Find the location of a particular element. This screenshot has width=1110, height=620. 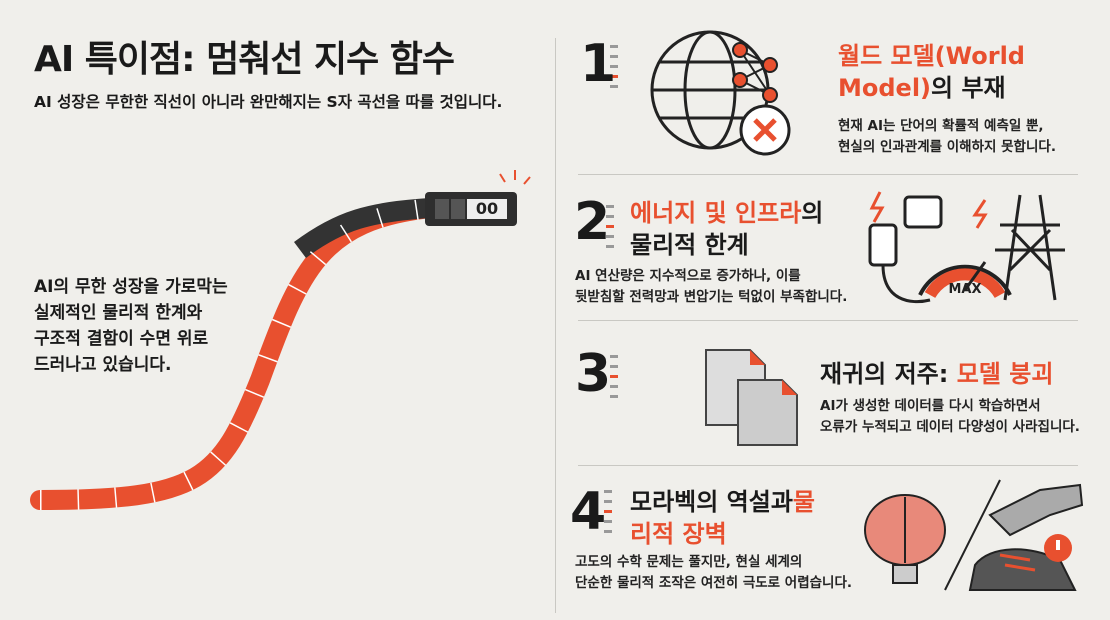

body-line: 단순한 물리적 조작은 여전히 극도로 어렵습니다. is located at coordinates (714, 583).